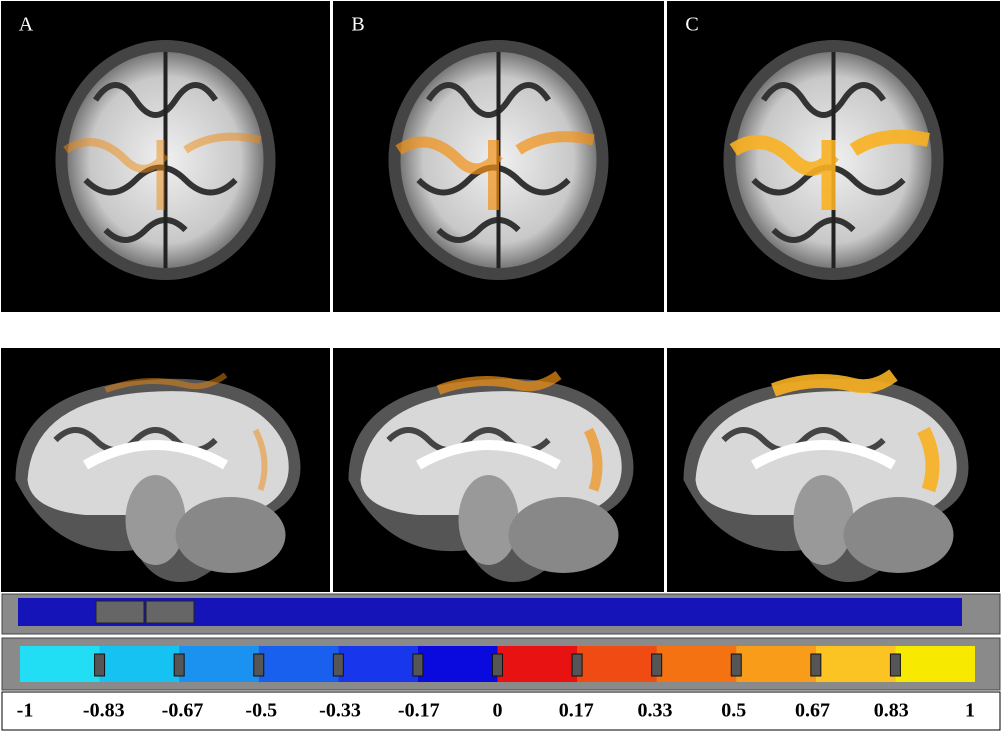 The width and height of the screenshot is (1002, 737). Describe the element at coordinates (576, 711) in the screenshot. I see `tick-label: 0.17` at that location.